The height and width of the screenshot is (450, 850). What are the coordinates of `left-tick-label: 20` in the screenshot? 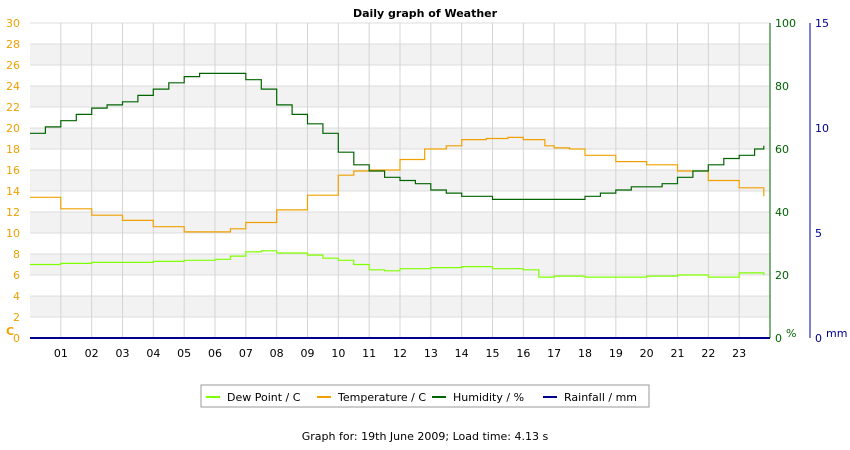 It's located at (13, 128).